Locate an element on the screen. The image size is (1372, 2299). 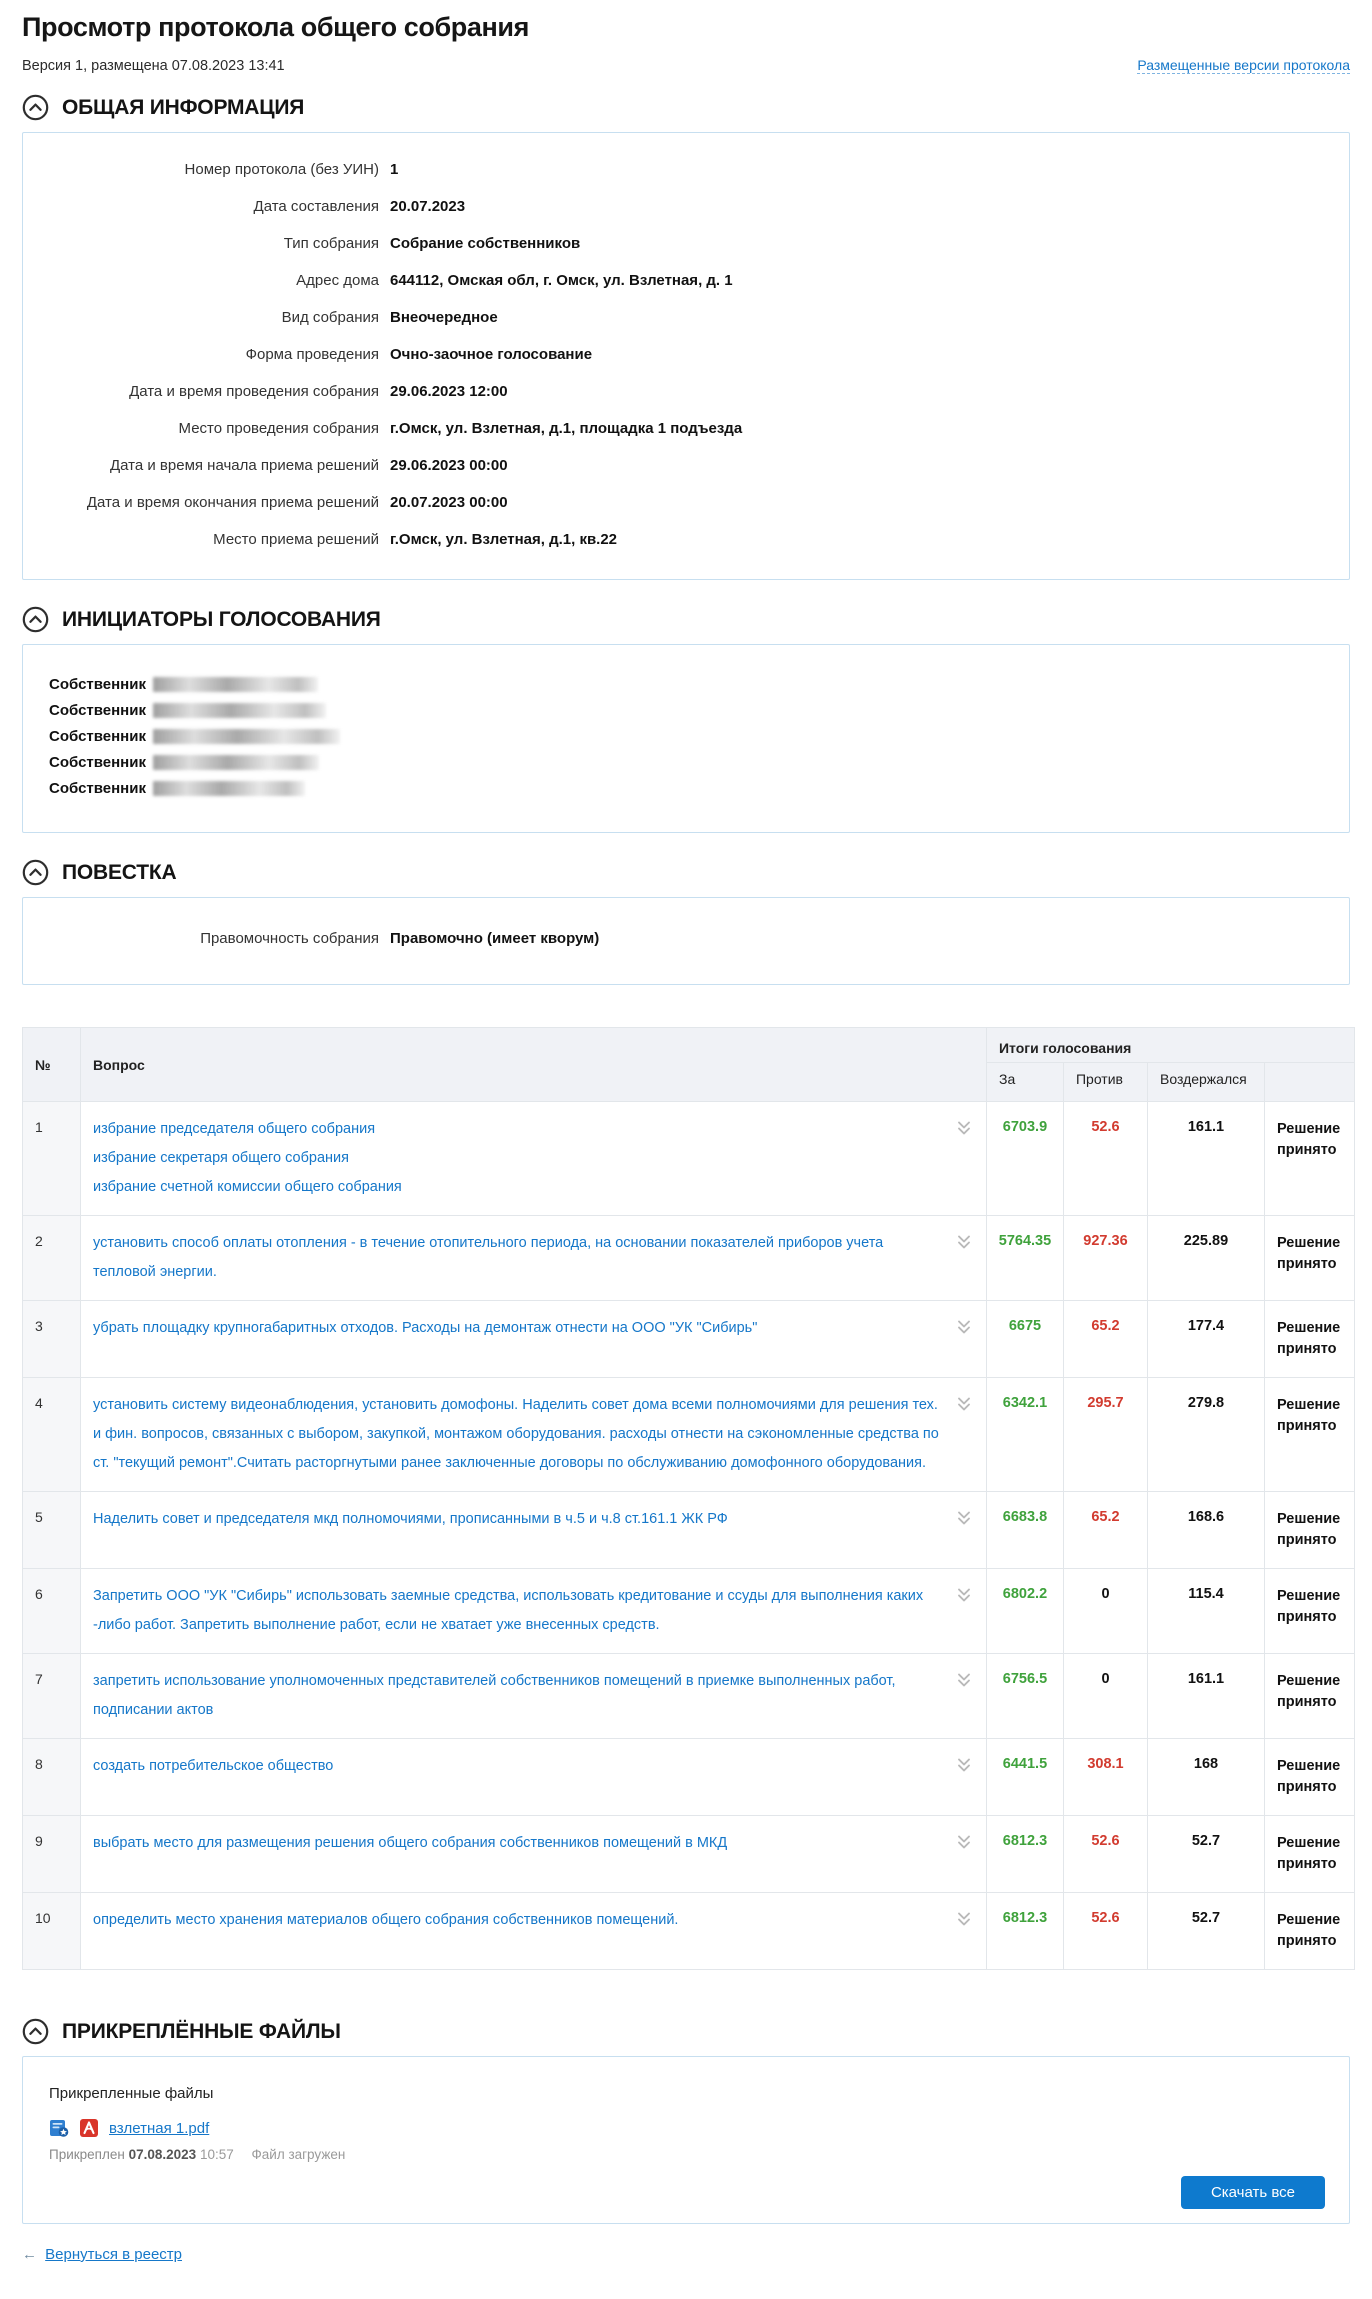
back-arrow-icon: ← is located at coordinates (29, 2254).